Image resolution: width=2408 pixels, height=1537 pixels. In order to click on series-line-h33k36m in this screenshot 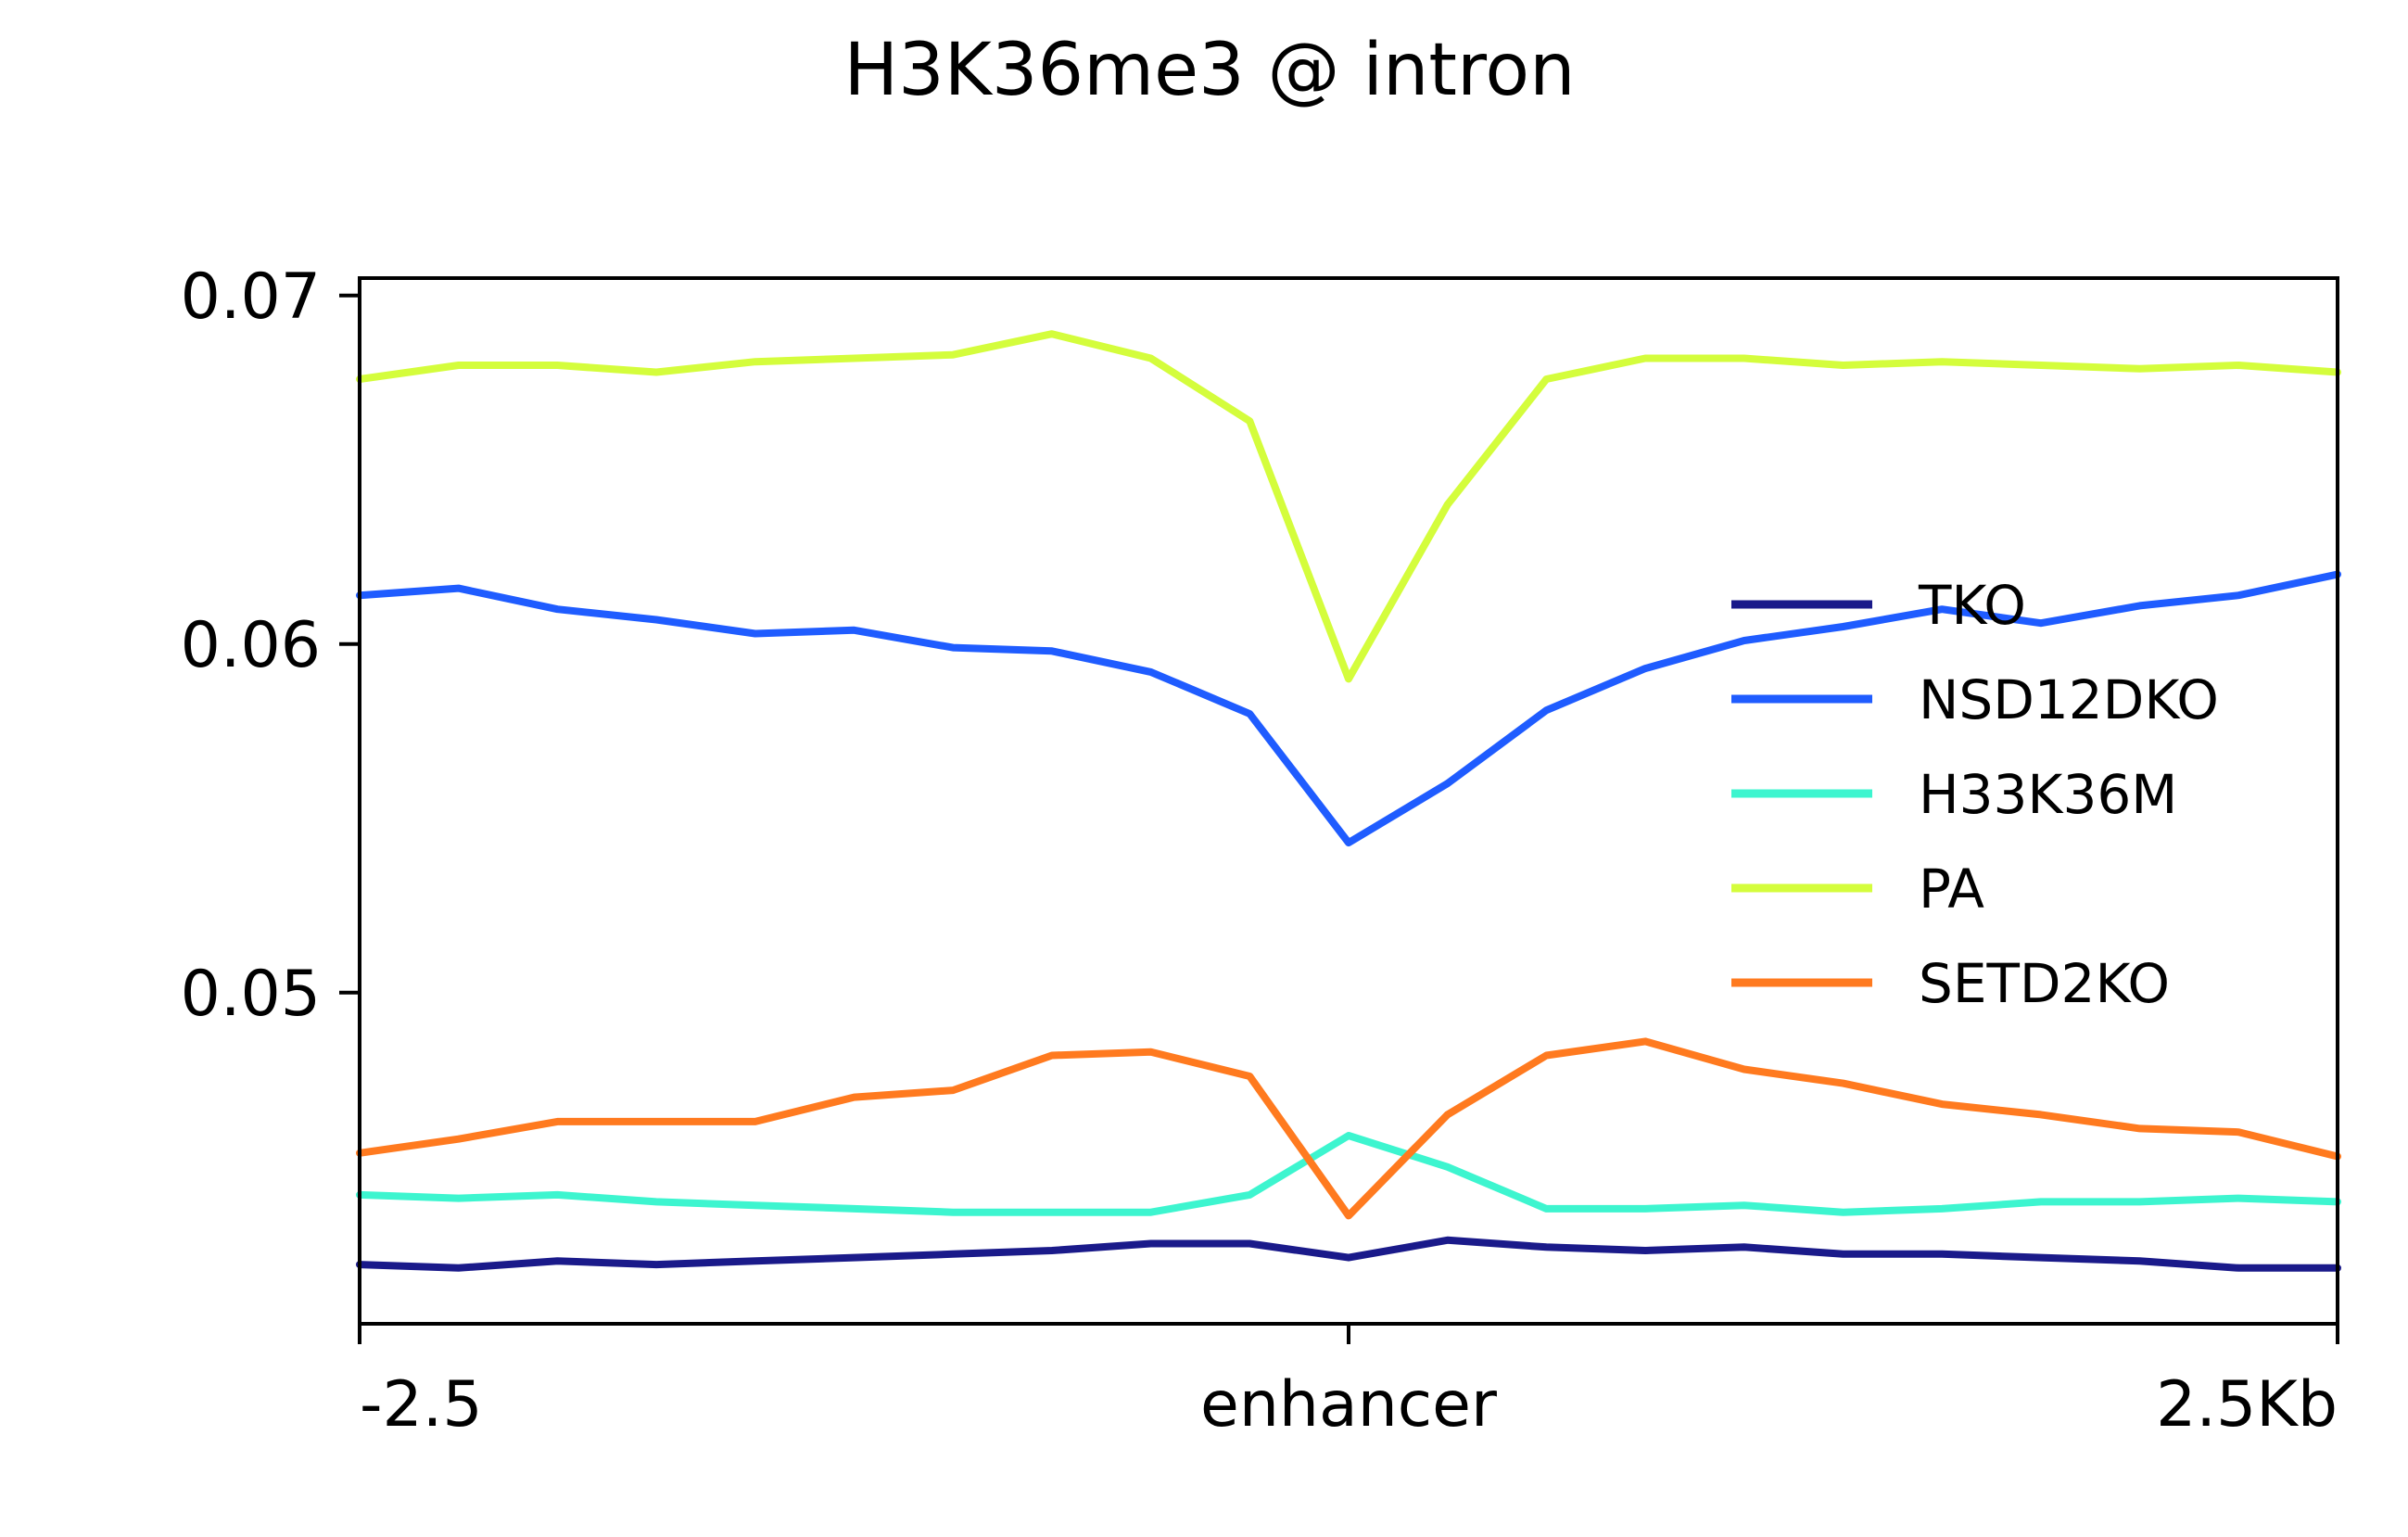, I will do `click(1348, 1174)`.